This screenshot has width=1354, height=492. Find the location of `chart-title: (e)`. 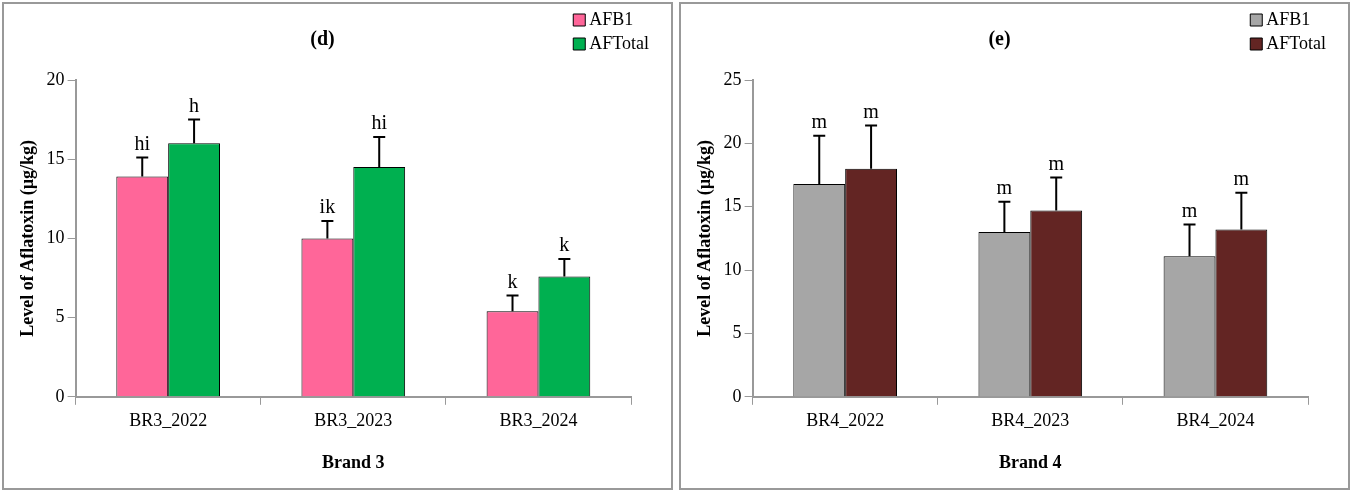

chart-title: (e) is located at coordinates (999, 39).